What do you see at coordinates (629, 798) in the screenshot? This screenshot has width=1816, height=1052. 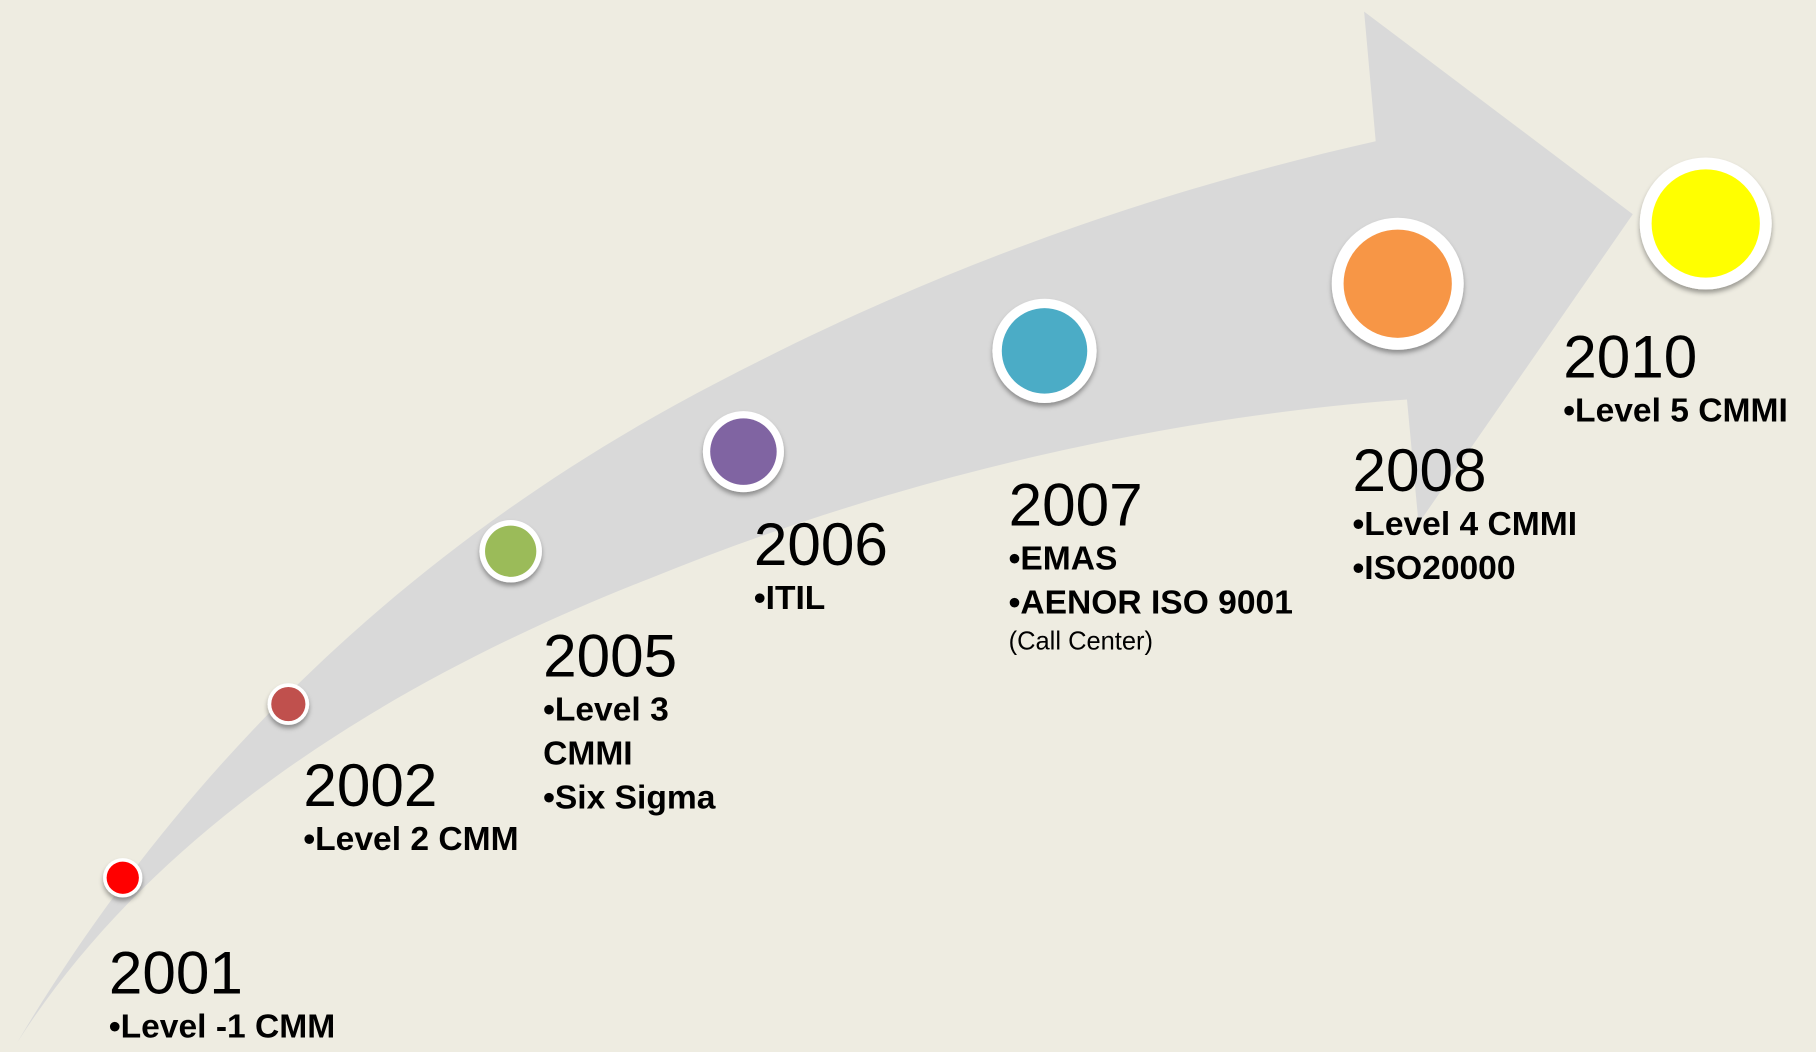 I see `item: •Six Sigma` at bounding box center [629, 798].